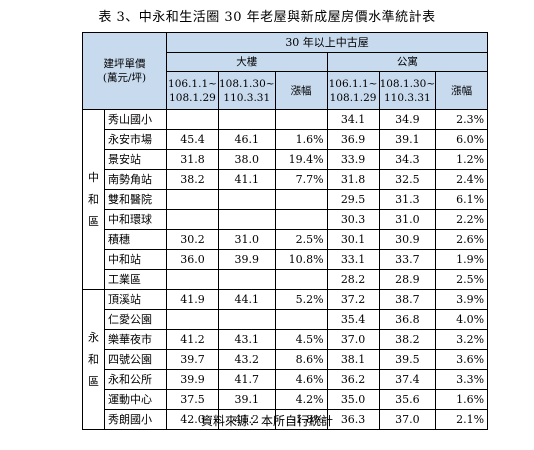  I want to click on period2-line1: 108.1.30~, so click(407, 83).